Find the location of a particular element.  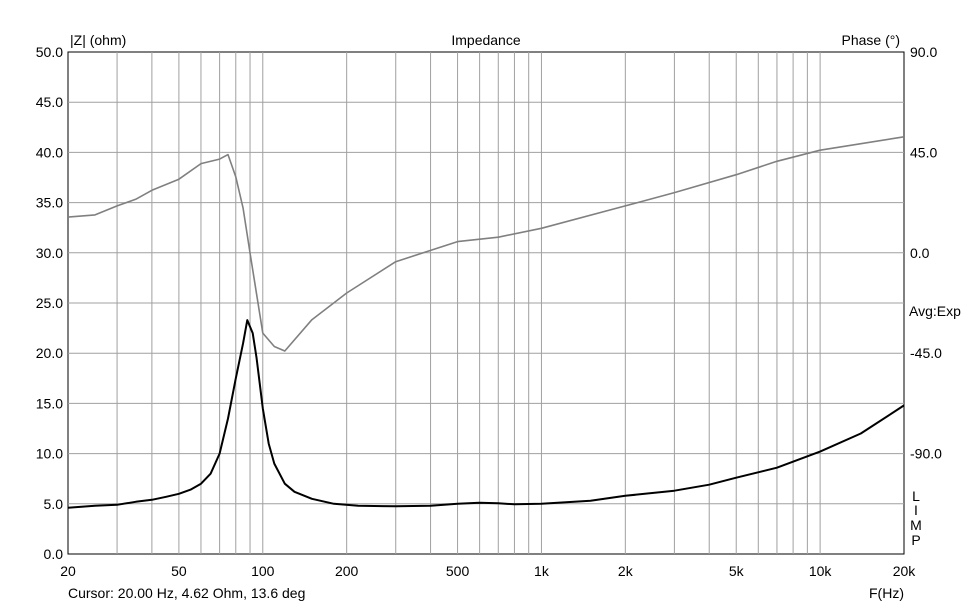

y-right-tick-label: 0.0 is located at coordinates (920, 253).